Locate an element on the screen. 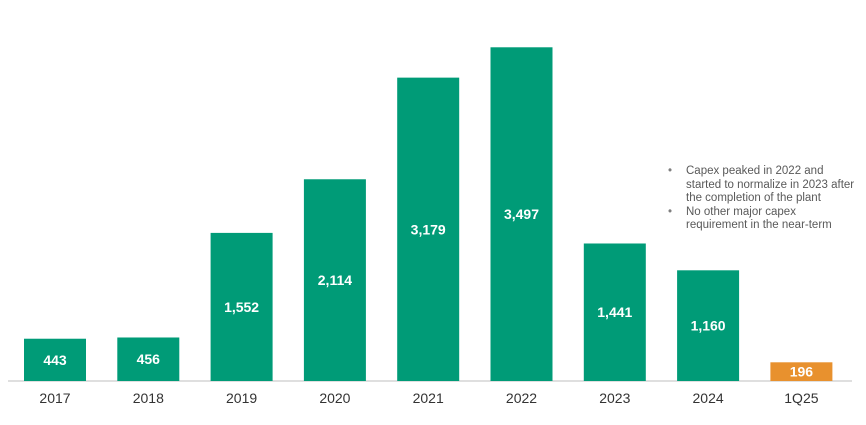 This screenshot has height=425, width=866. bar-2023 is located at coordinates (614, 312).